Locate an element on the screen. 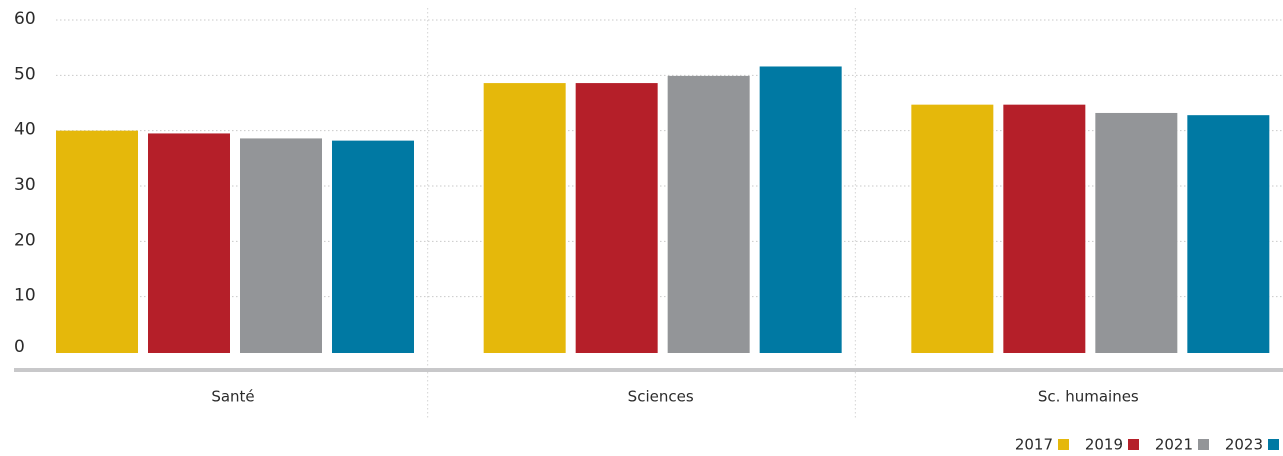 This screenshot has width=1283, height=456. legend: 2023 2021 2019 2017 is located at coordinates (1147, 445).